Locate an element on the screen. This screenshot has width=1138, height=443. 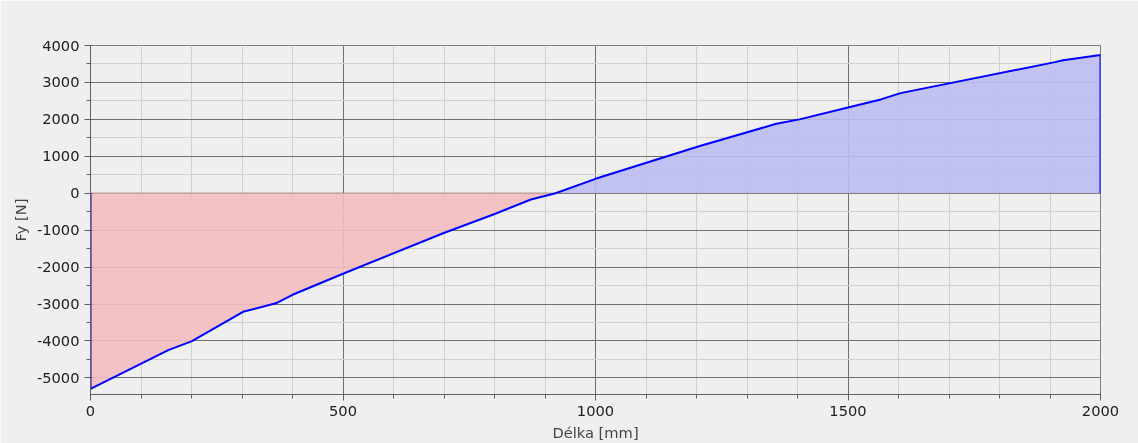
y-tick-label: 3000 is located at coordinates (61, 82).